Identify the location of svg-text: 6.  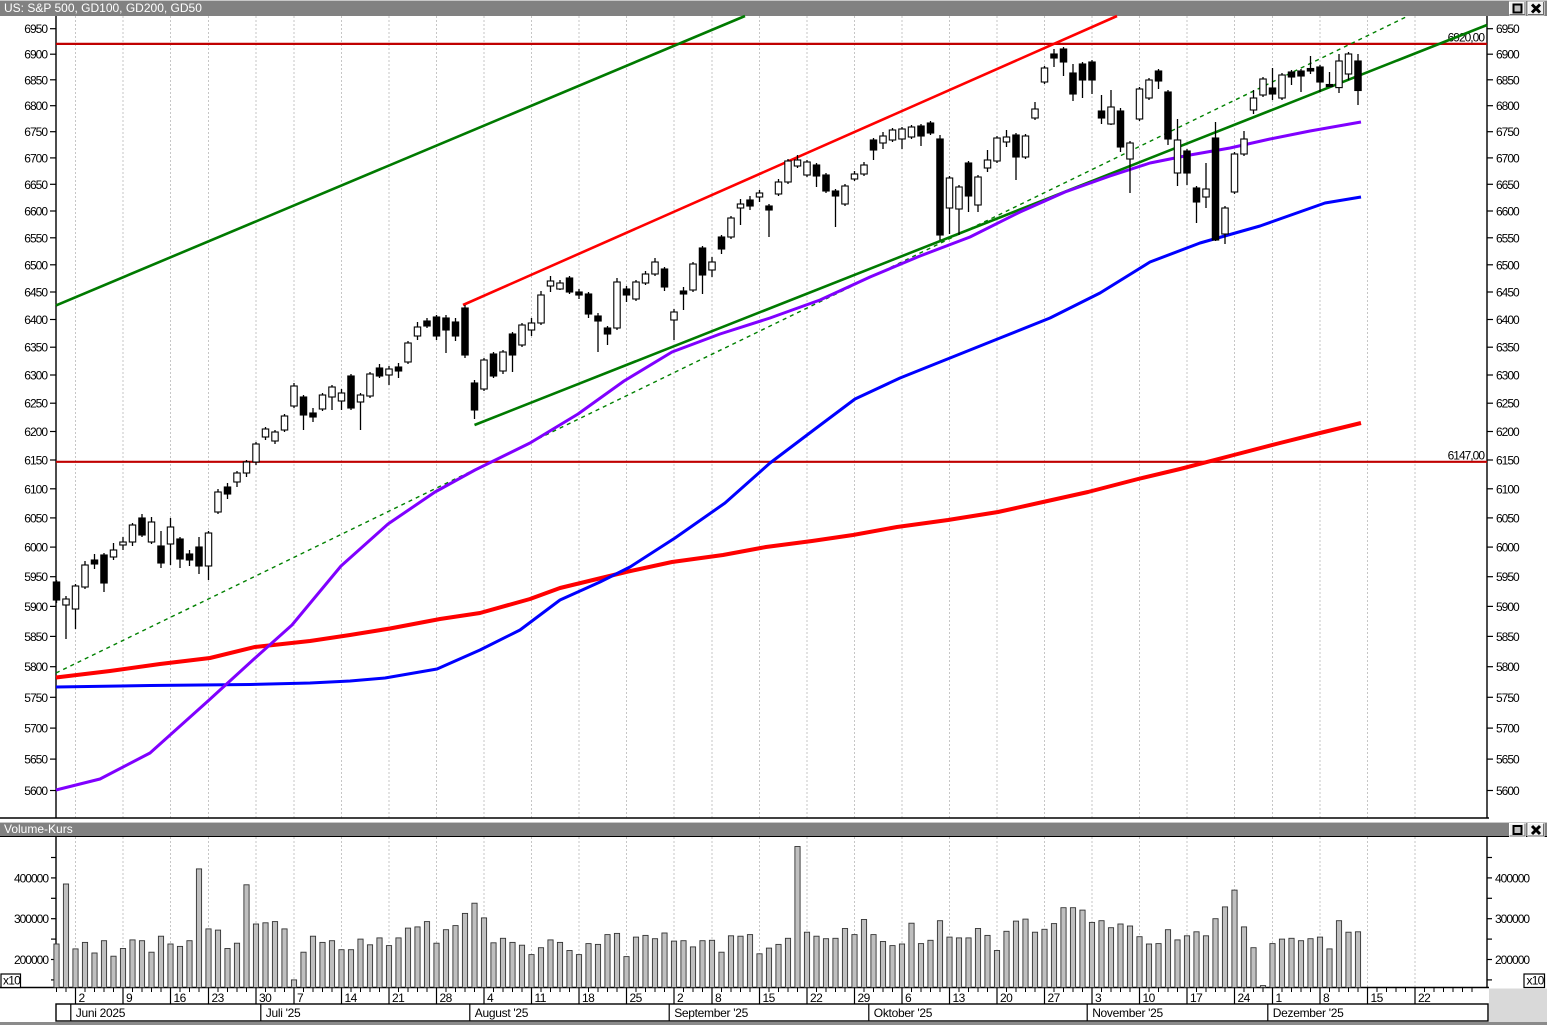
(908, 998).